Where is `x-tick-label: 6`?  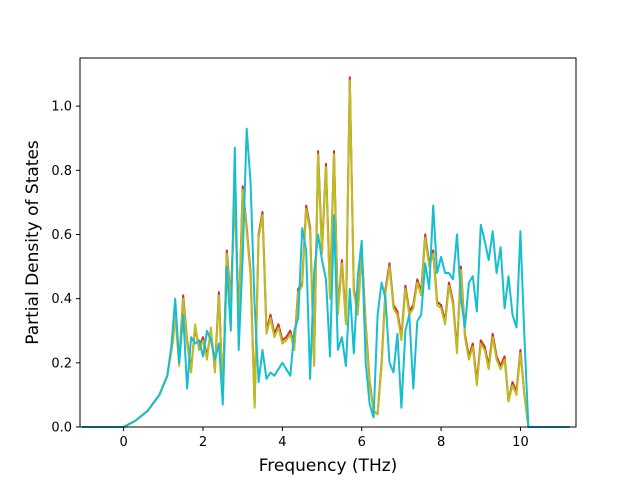
x-tick-label: 6 is located at coordinates (362, 442).